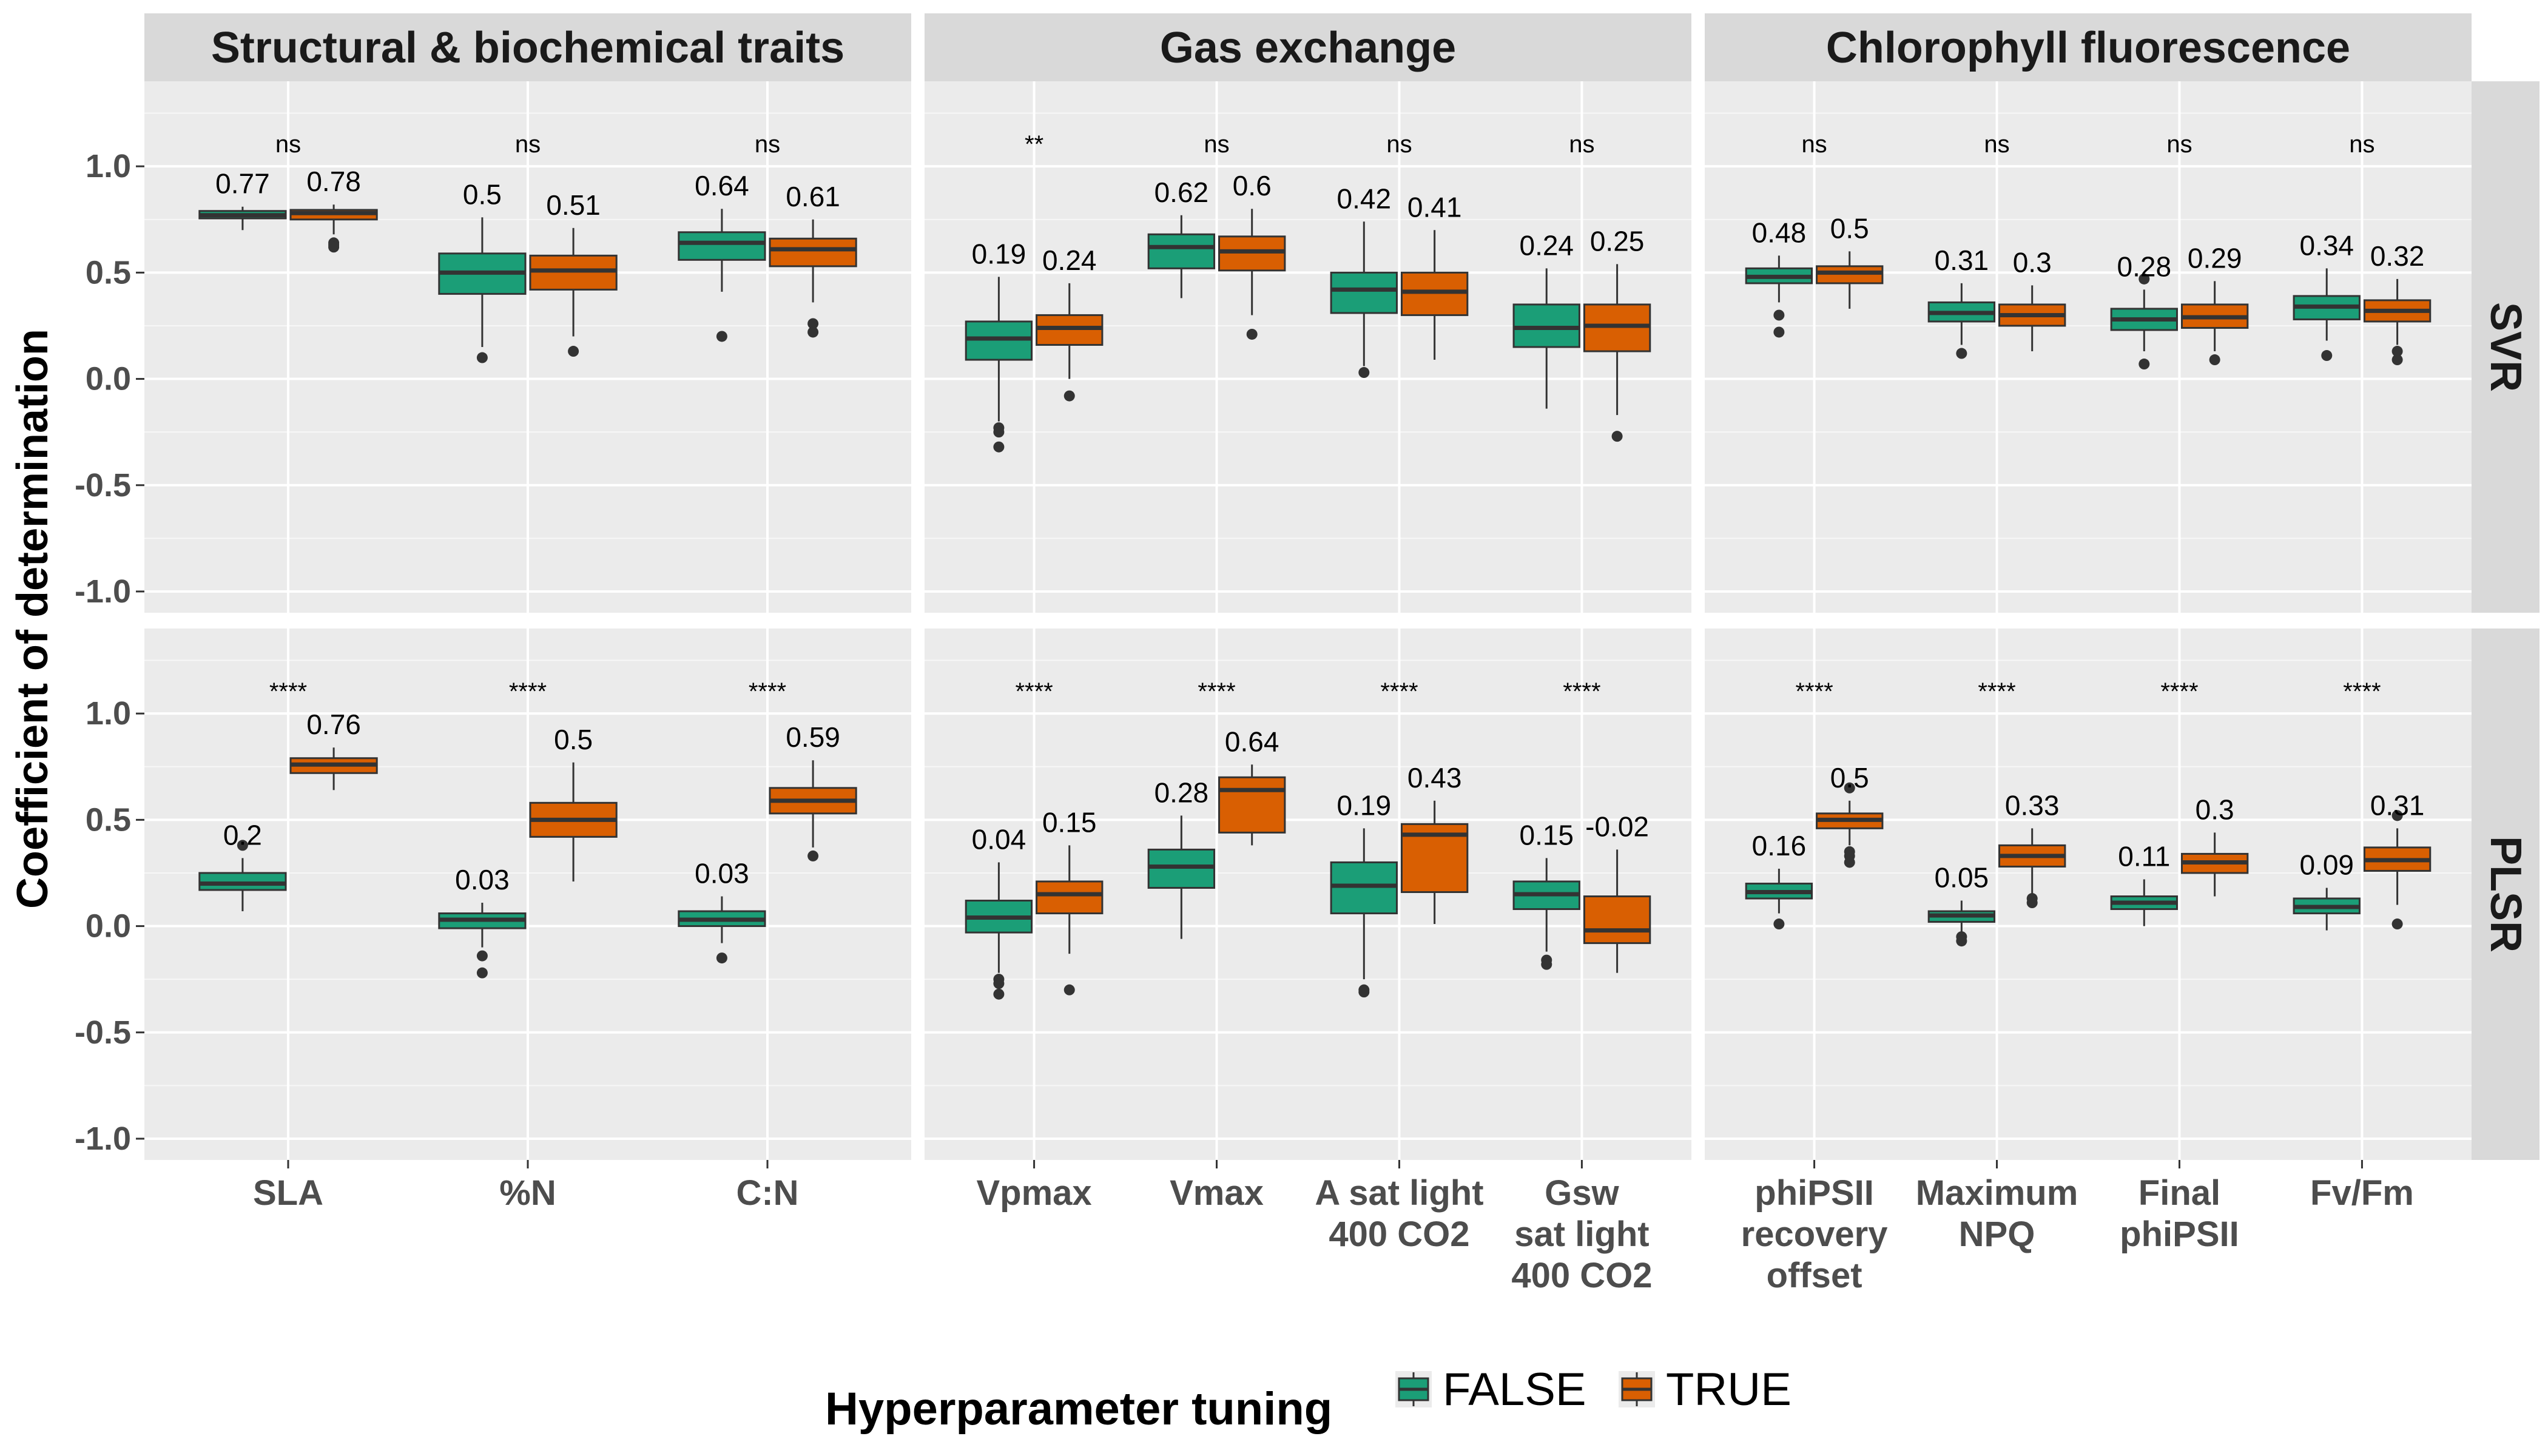  I want to click on legend-entry-label: FALSE, so click(1514, 1389).